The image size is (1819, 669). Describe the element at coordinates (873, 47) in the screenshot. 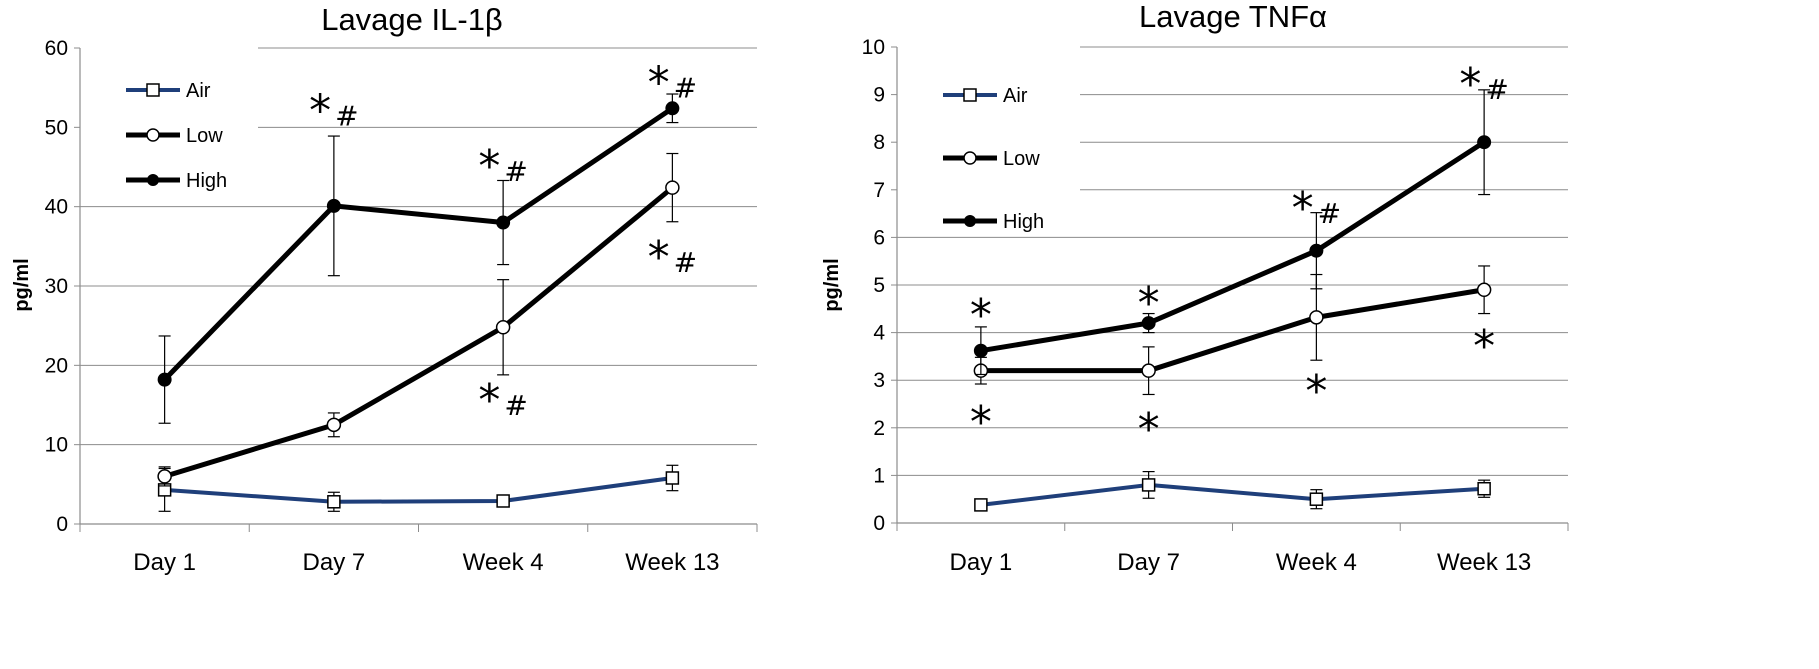

I see `y-tick-label: 10` at that location.